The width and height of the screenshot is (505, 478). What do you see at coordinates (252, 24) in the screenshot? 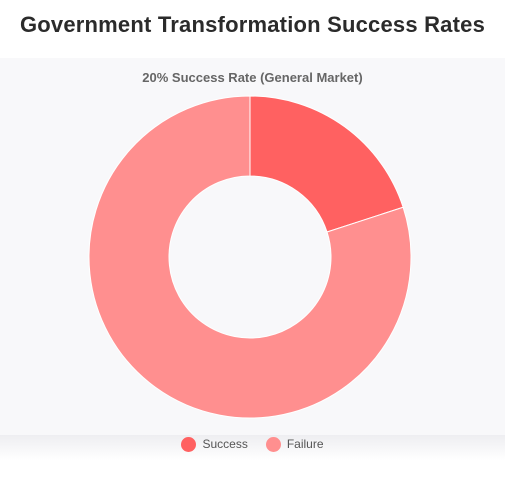
I see `page-title: Government Transformation Success Rates` at bounding box center [252, 24].